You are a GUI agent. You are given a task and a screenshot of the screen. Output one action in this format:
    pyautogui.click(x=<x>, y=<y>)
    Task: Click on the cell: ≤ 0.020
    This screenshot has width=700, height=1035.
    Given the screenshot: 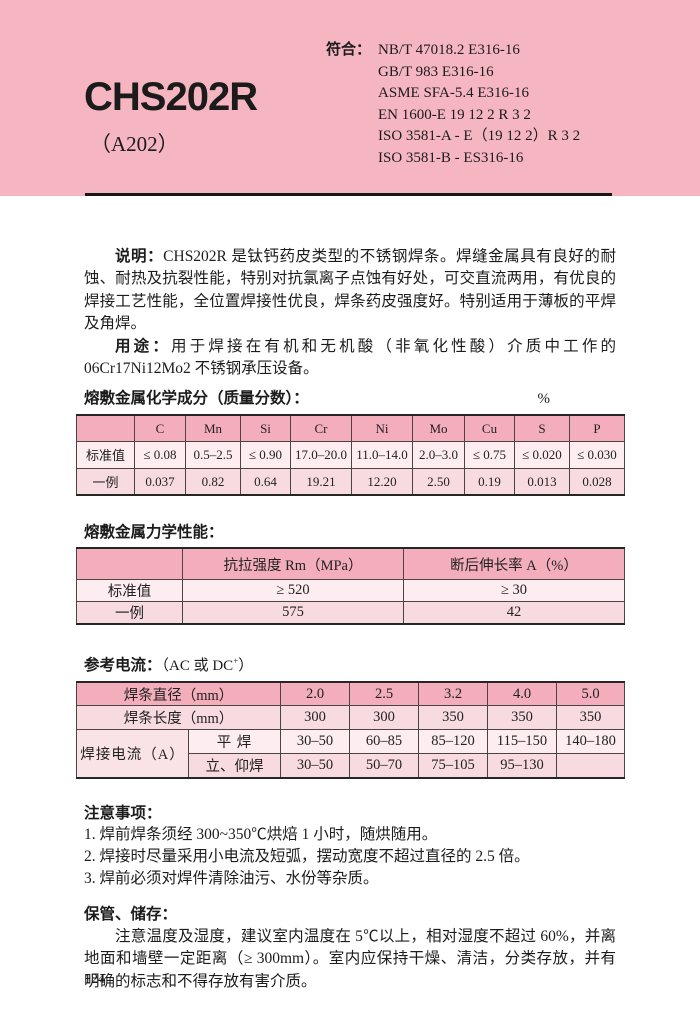 What is the action you would take?
    pyautogui.click(x=542, y=454)
    